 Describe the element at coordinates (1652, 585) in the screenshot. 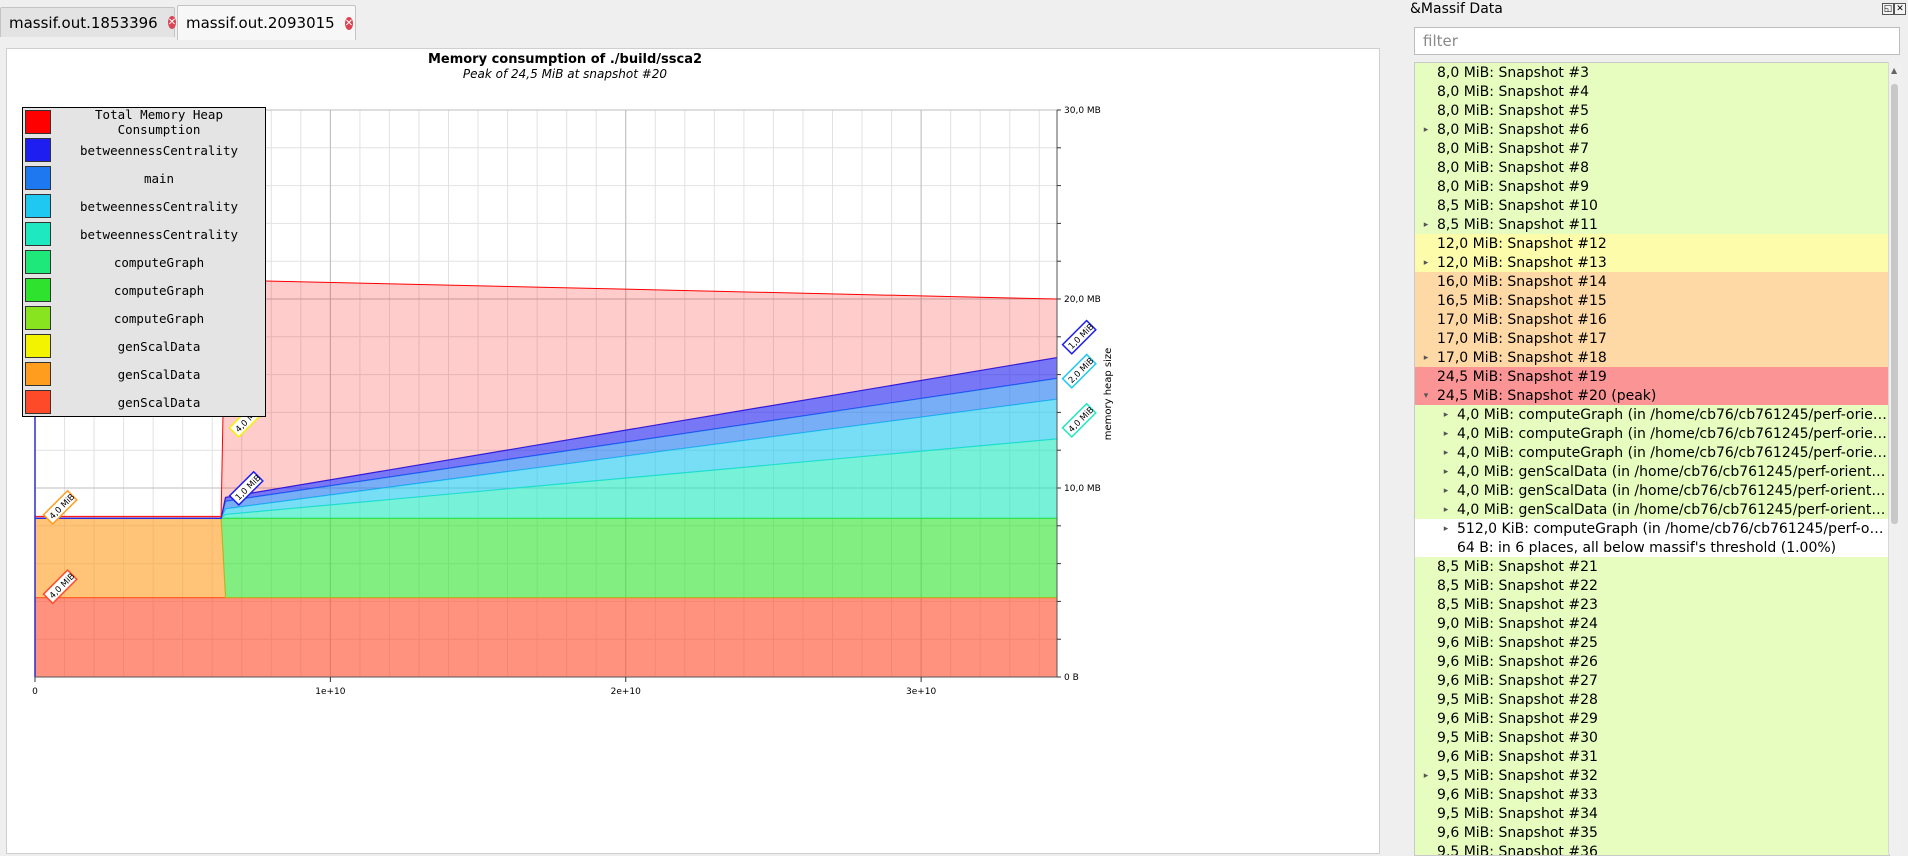

I see `snapshot-row: 8,5 MiB: Snapshot #22` at that location.